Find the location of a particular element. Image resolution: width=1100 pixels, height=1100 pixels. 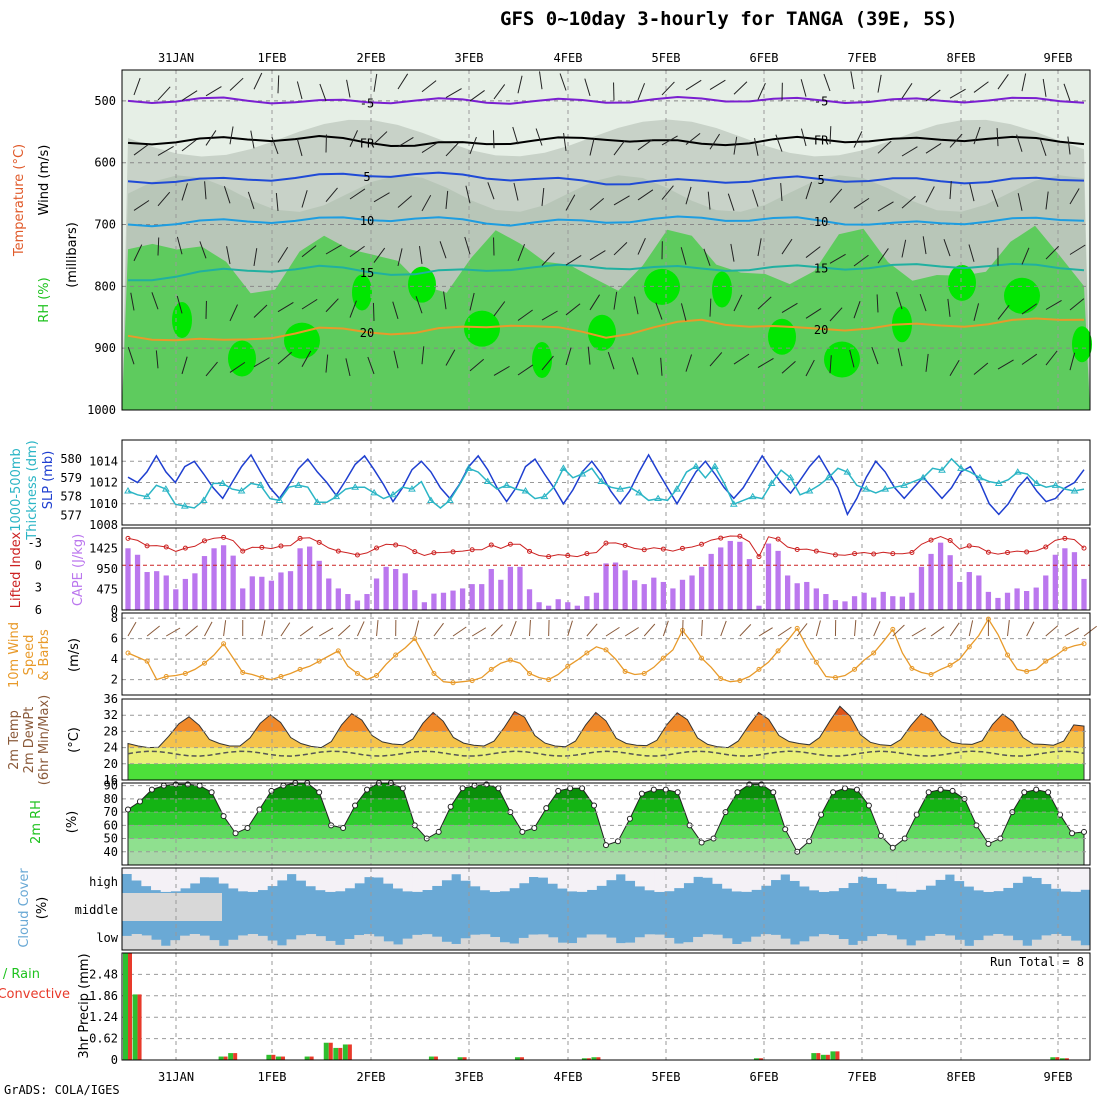

precip-run-total: Run Total = 8 is located at coordinates (1037, 962).